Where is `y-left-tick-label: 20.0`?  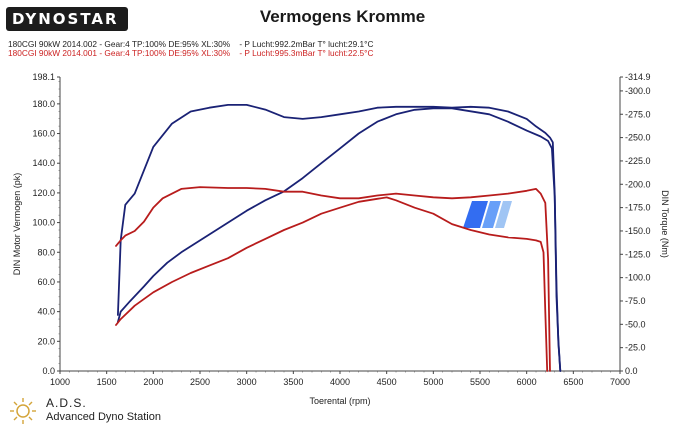
y-left-tick-label: 20.0 is located at coordinates (46, 341).